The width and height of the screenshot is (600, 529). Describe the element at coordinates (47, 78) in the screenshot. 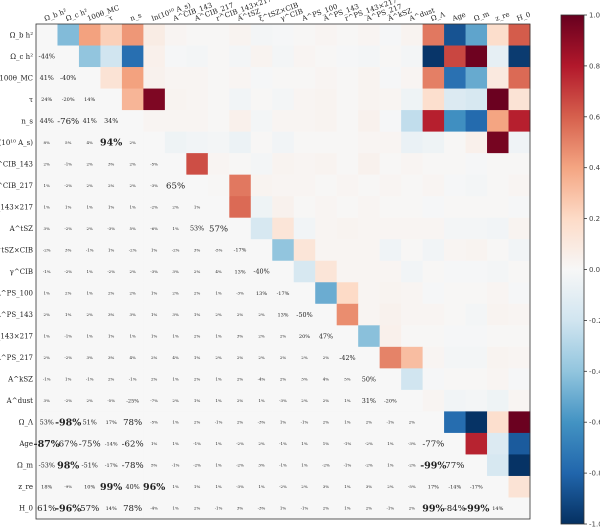

I see `cell-value-label: 41%` at that location.